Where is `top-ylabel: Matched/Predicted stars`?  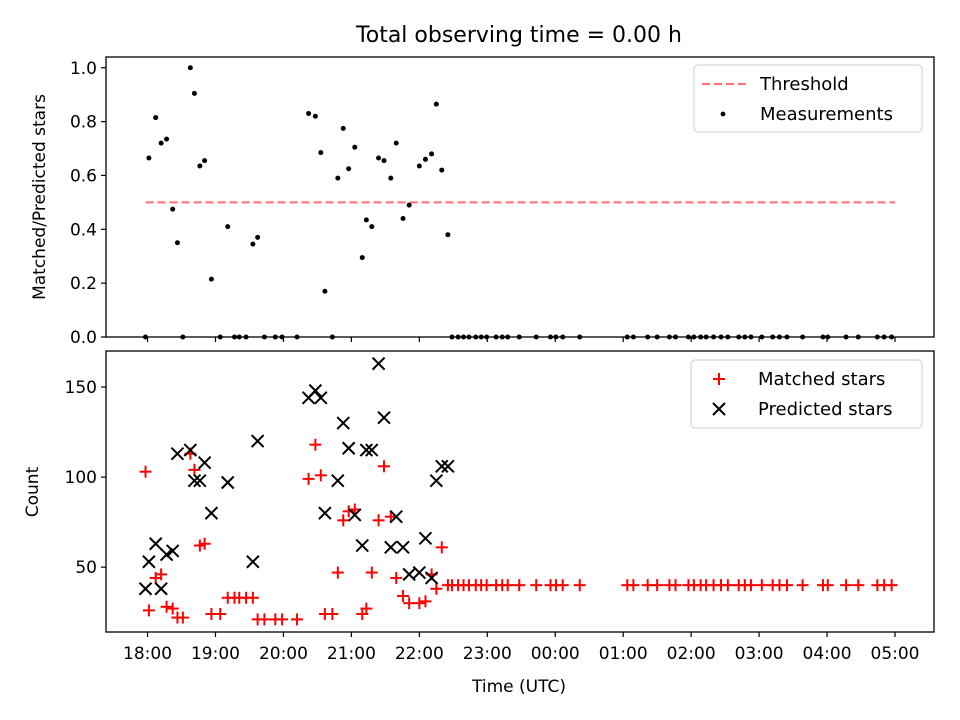
top-ylabel: Matched/Predicted stars is located at coordinates (40, 197).